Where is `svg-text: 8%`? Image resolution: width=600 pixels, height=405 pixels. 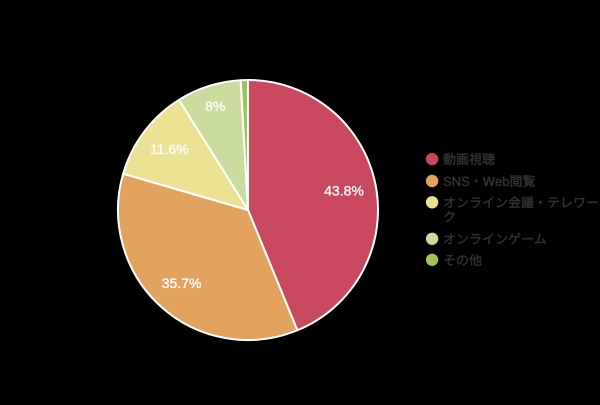
svg-text: 8% is located at coordinates (215, 106).